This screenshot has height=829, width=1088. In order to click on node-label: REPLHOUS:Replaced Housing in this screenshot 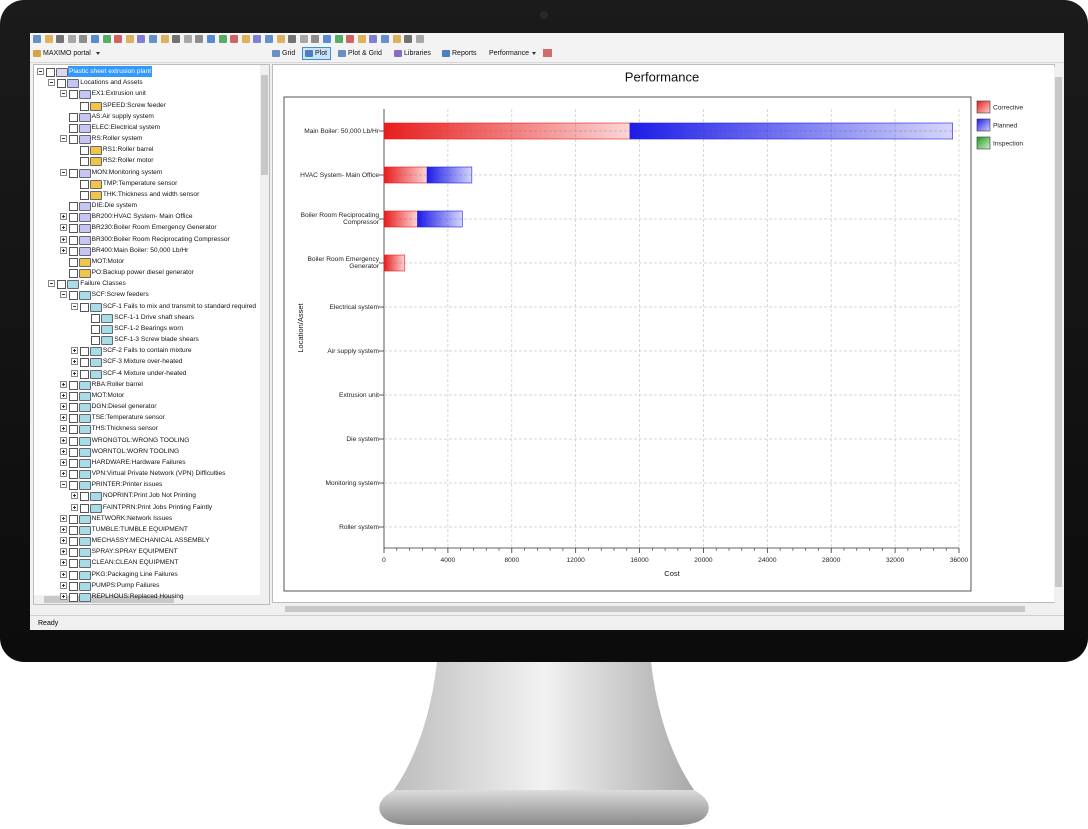, I will do `click(137, 596)`.